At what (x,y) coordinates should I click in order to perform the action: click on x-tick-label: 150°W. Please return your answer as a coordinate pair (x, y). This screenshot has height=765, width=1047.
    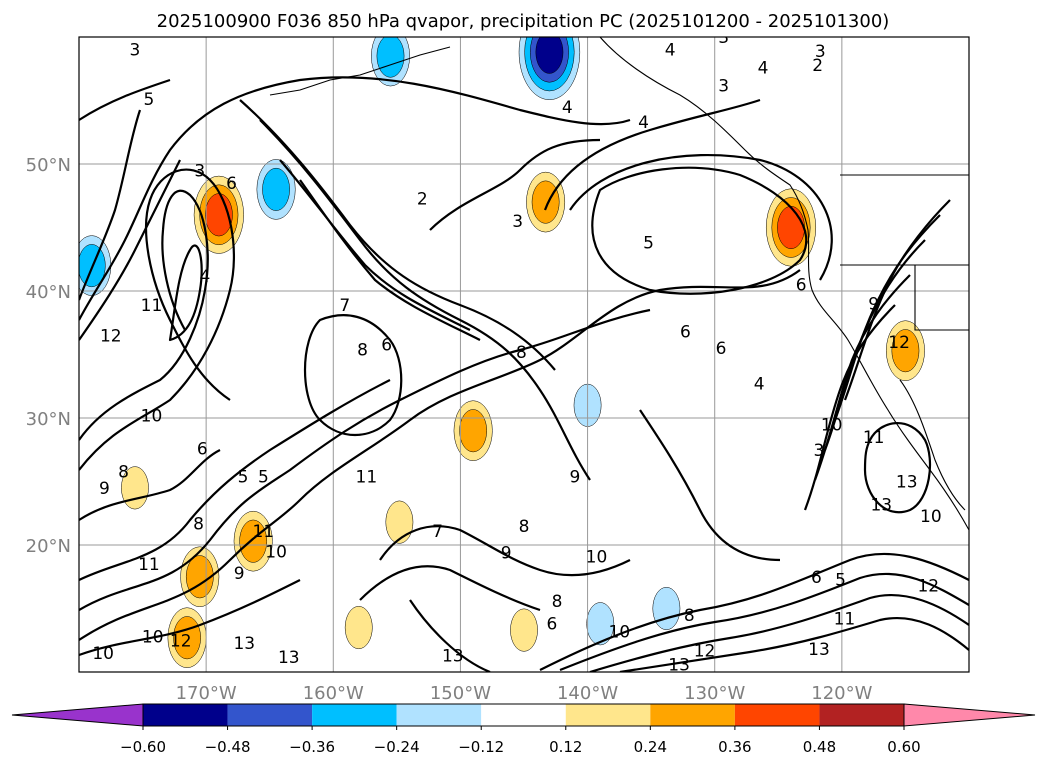
    Looking at the image, I should click on (460, 693).